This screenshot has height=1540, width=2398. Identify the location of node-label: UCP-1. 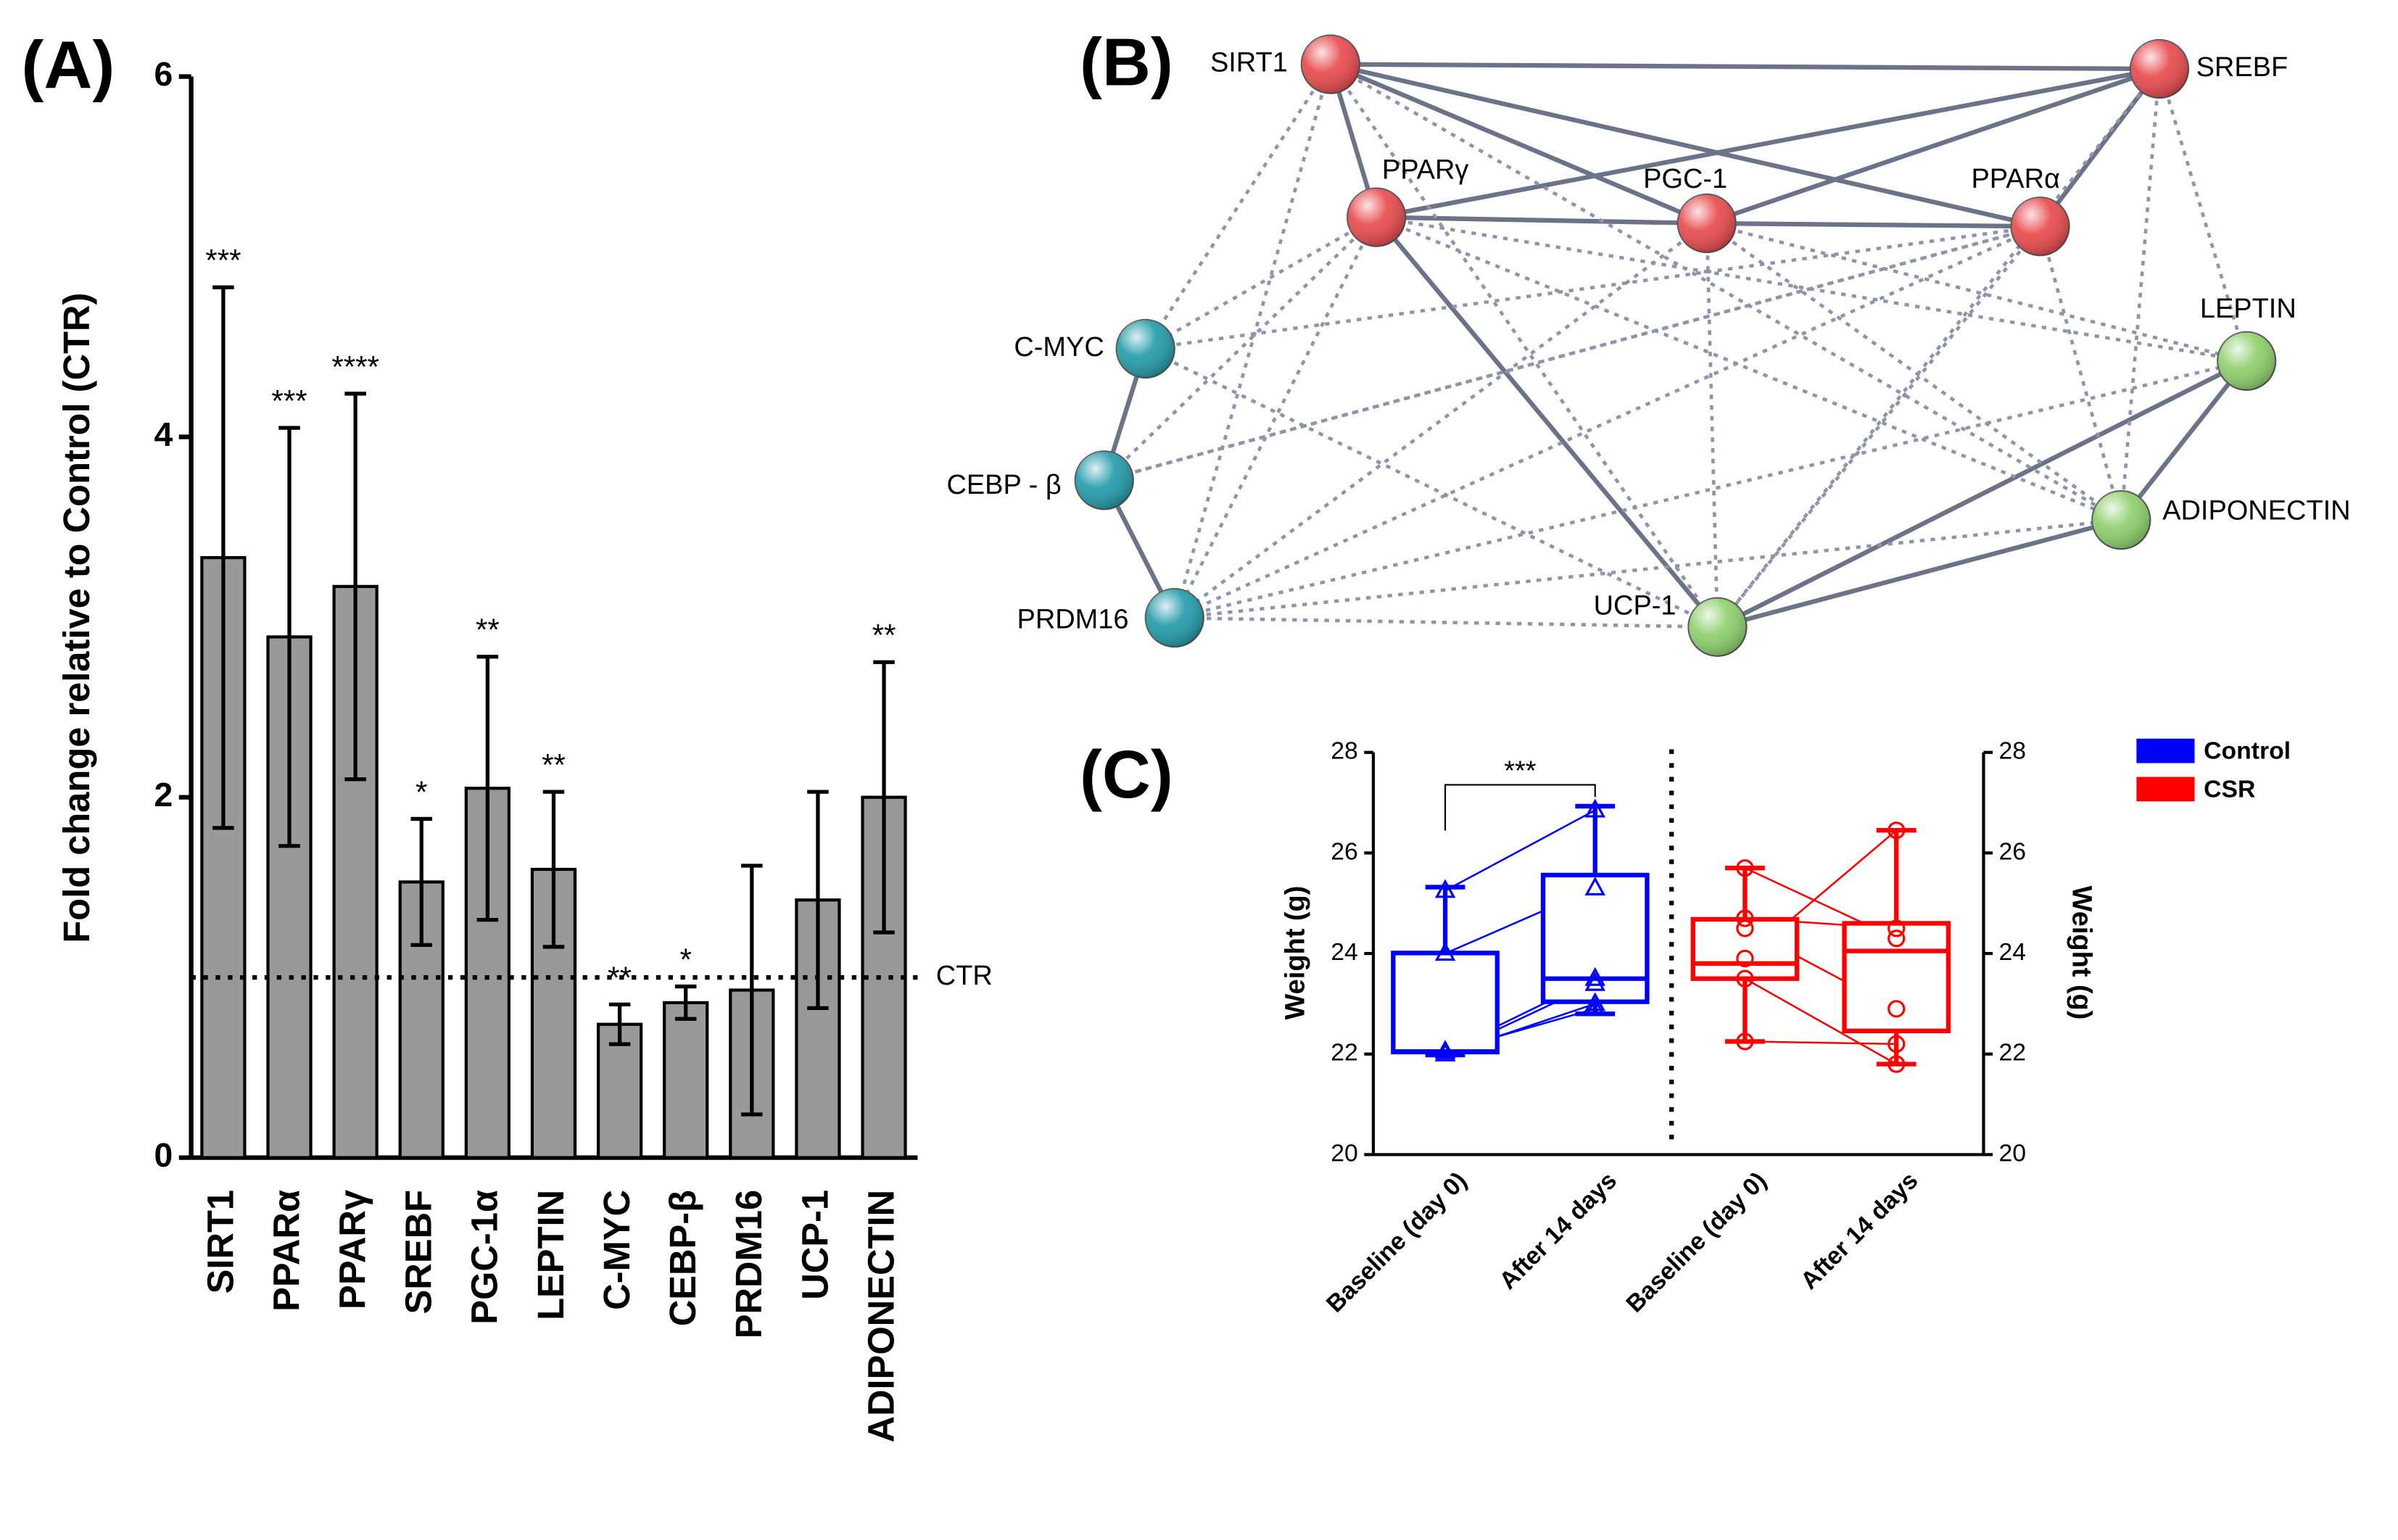
(1635, 605).